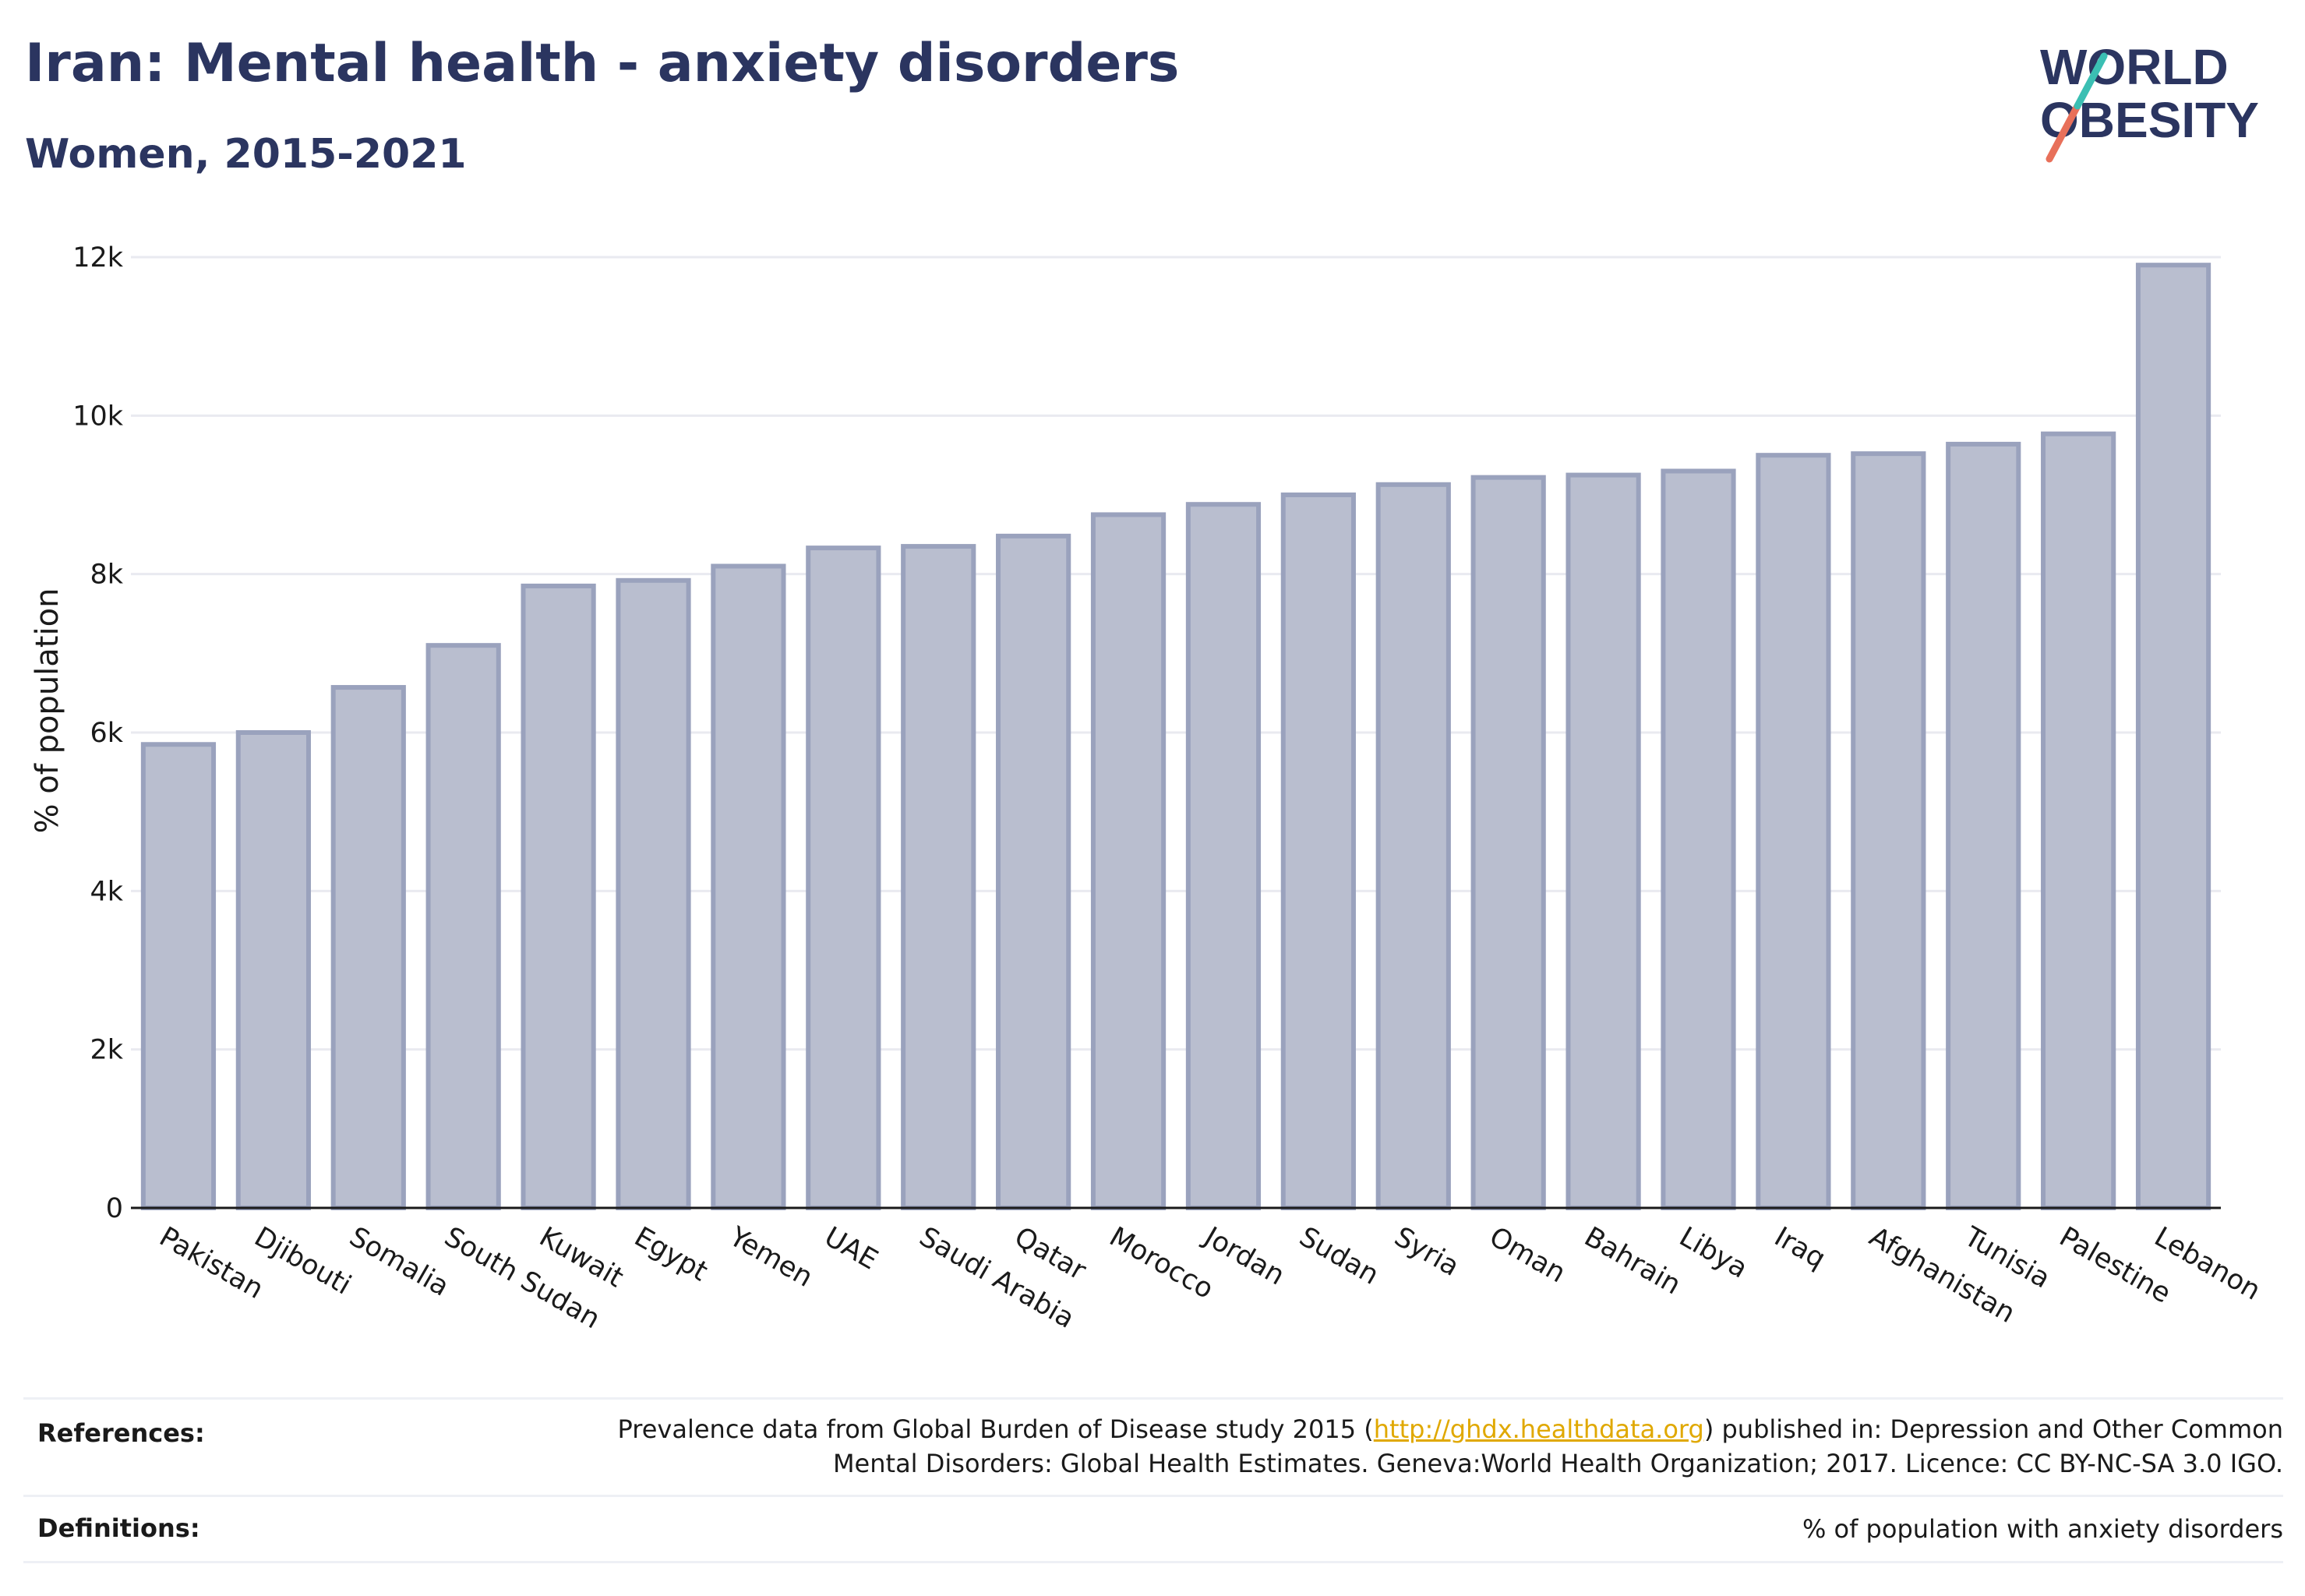 The image size is (2305, 1596). Describe the element at coordinates (1033, 871) in the screenshot. I see `bar-qatar` at that location.